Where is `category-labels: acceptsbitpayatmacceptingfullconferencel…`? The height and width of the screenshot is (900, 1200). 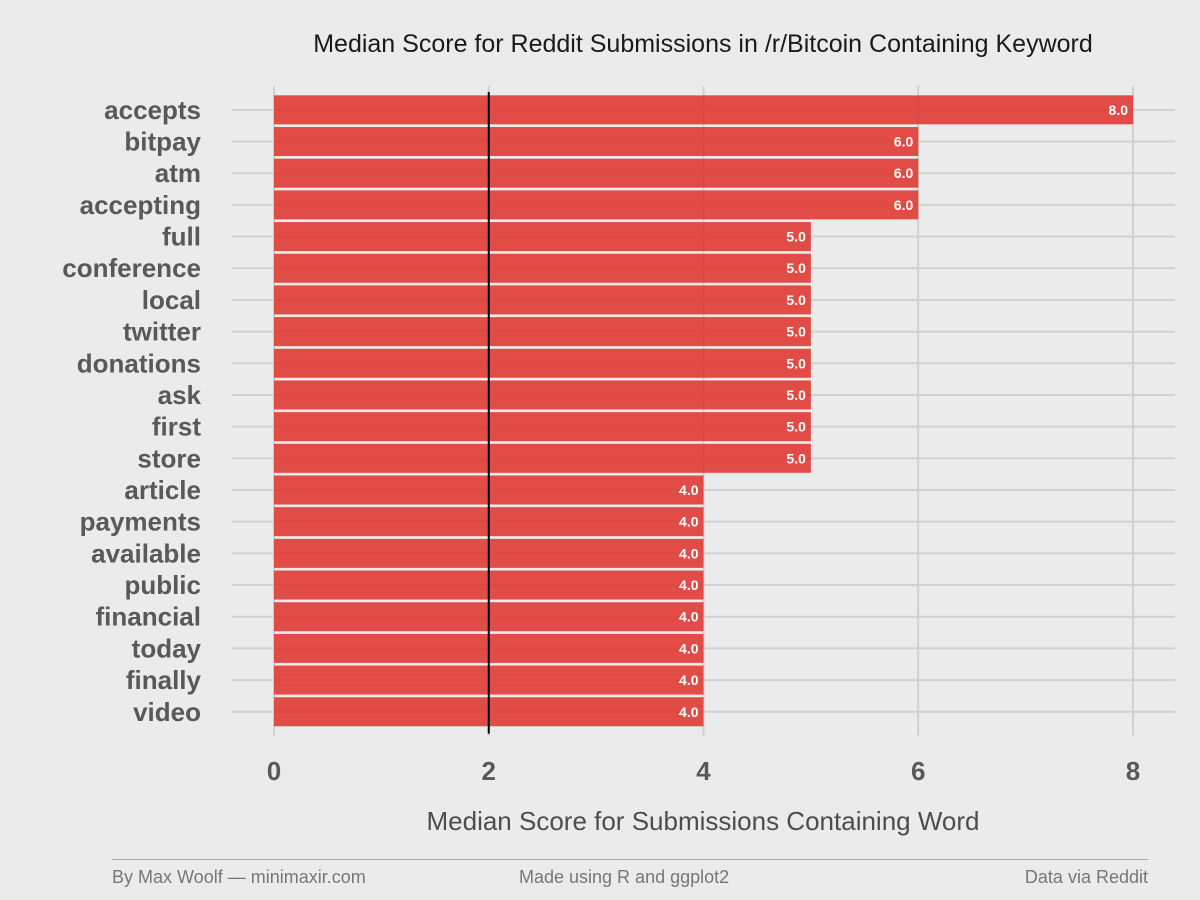
category-labels: acceptsbitpayatmacceptingfullconferencel… is located at coordinates (131, 411).